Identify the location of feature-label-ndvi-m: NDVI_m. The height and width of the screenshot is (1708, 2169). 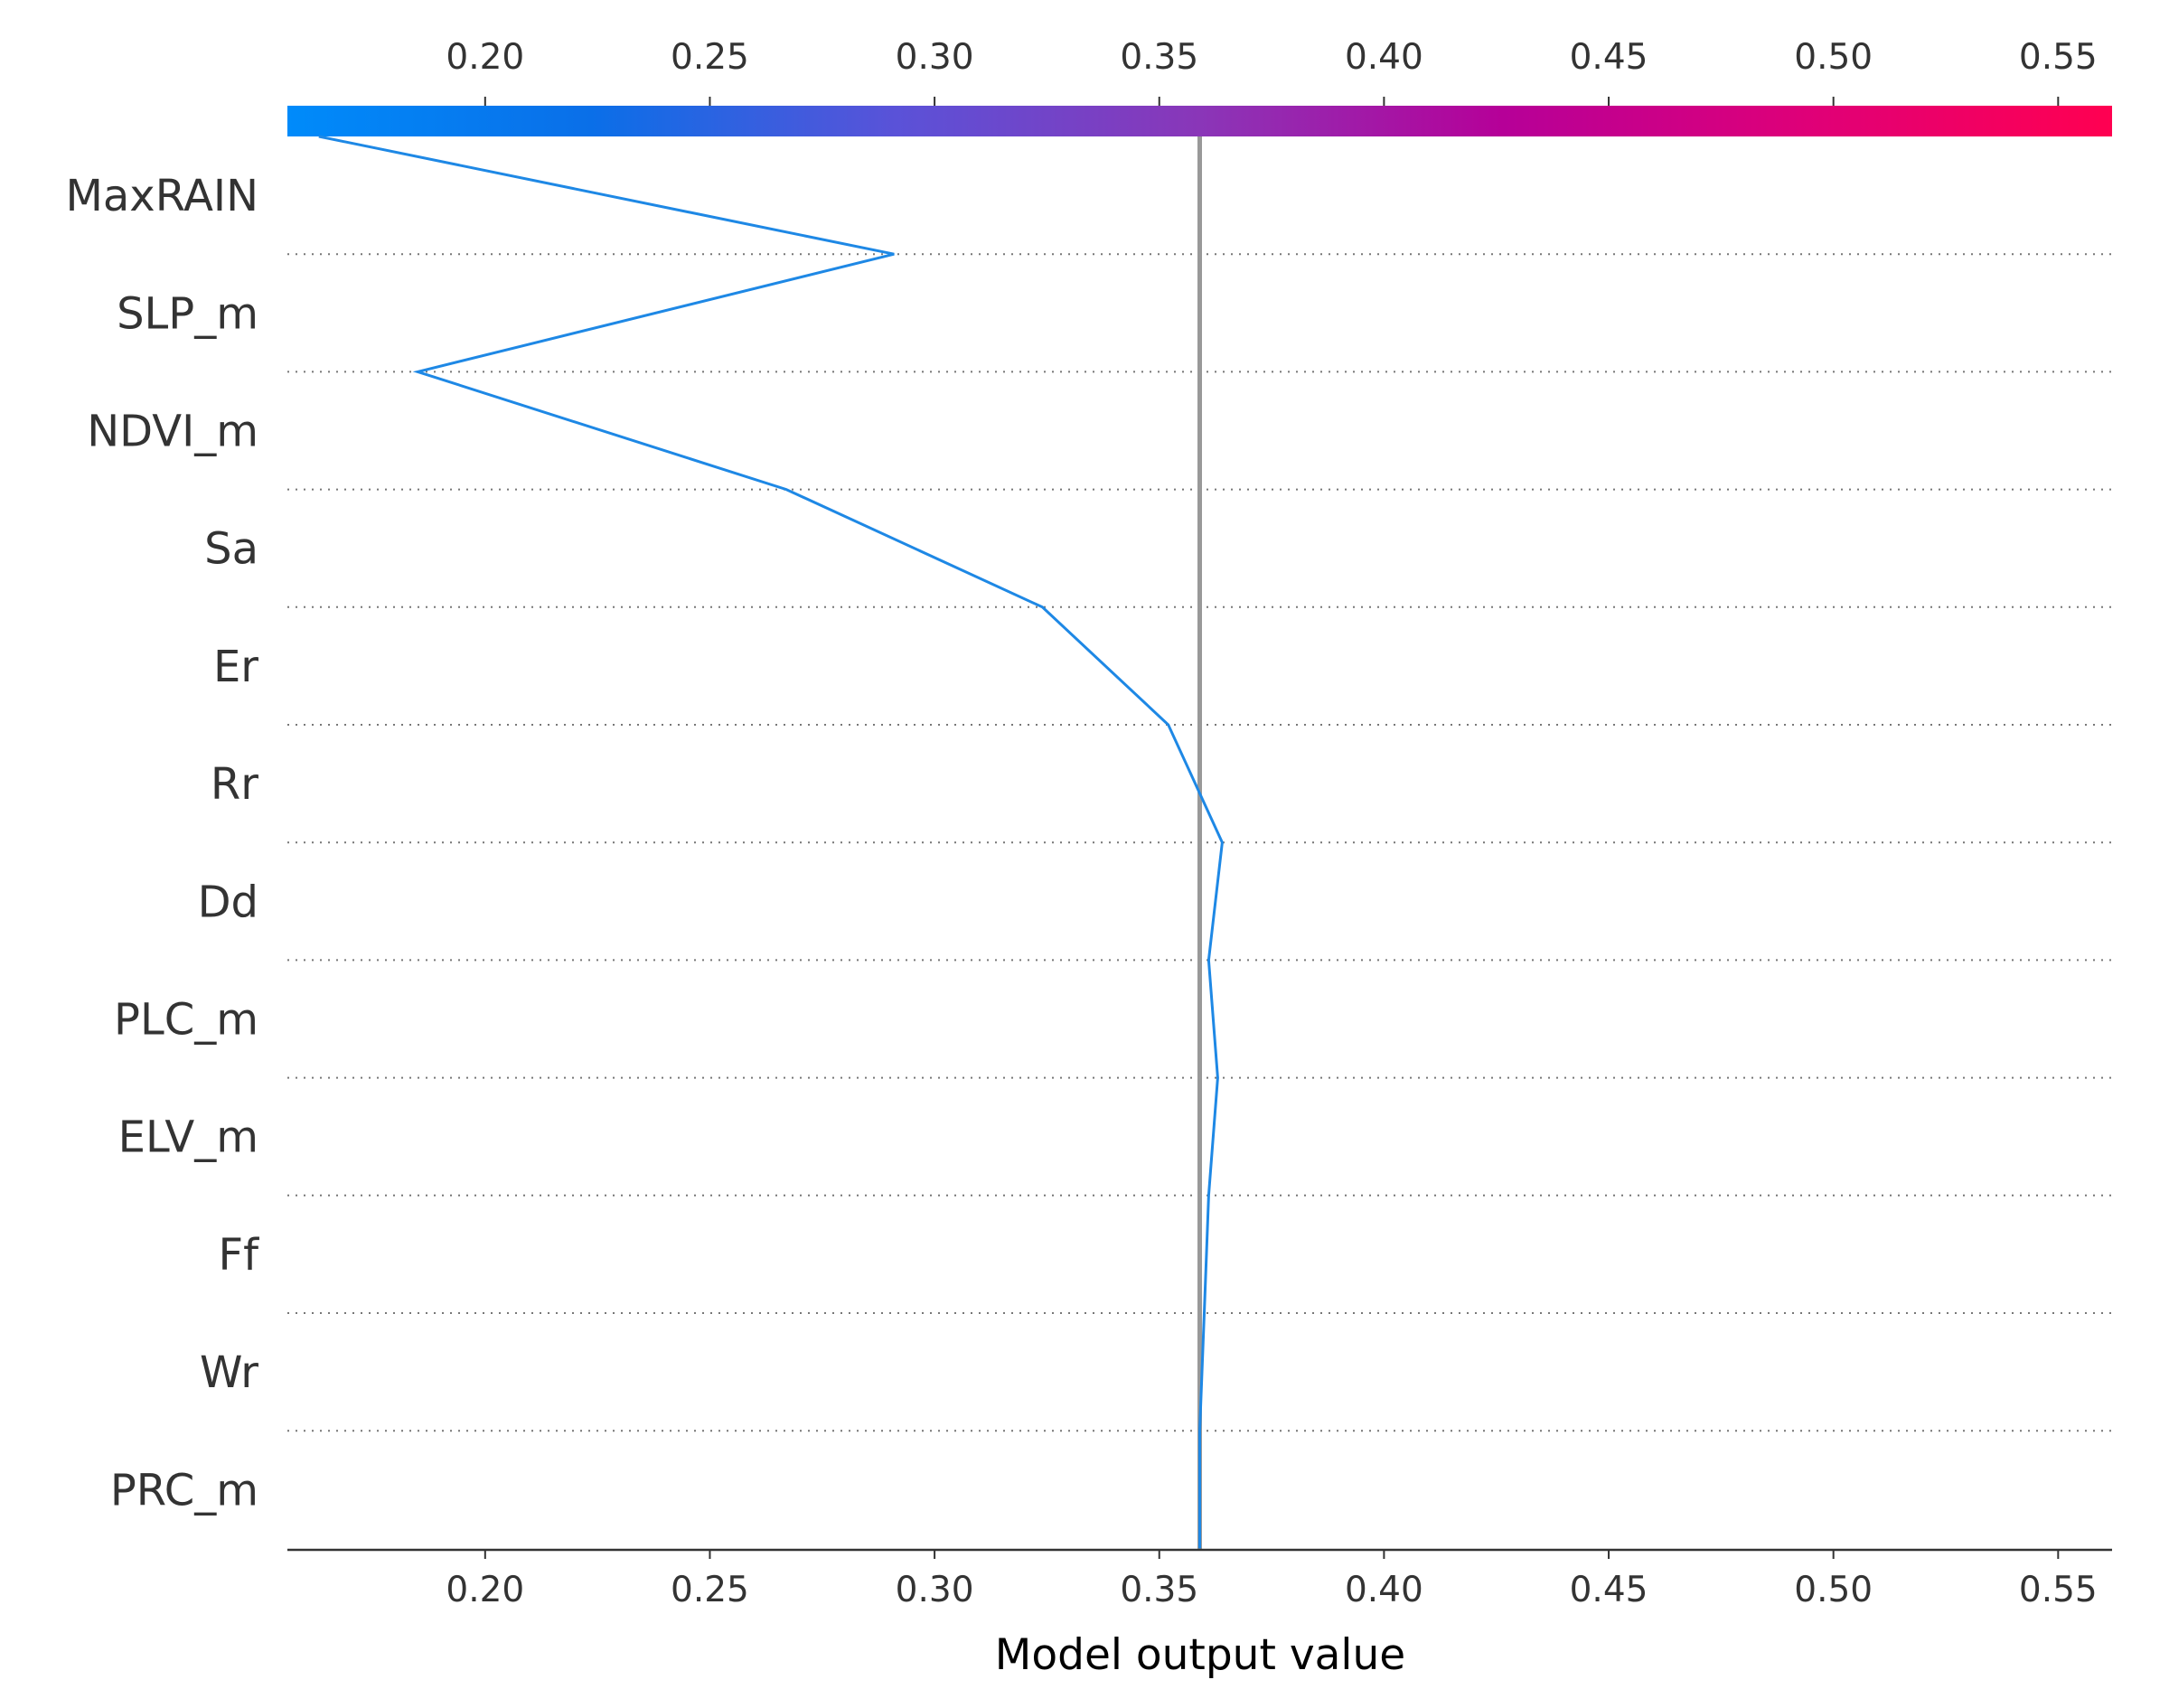
(172, 432).